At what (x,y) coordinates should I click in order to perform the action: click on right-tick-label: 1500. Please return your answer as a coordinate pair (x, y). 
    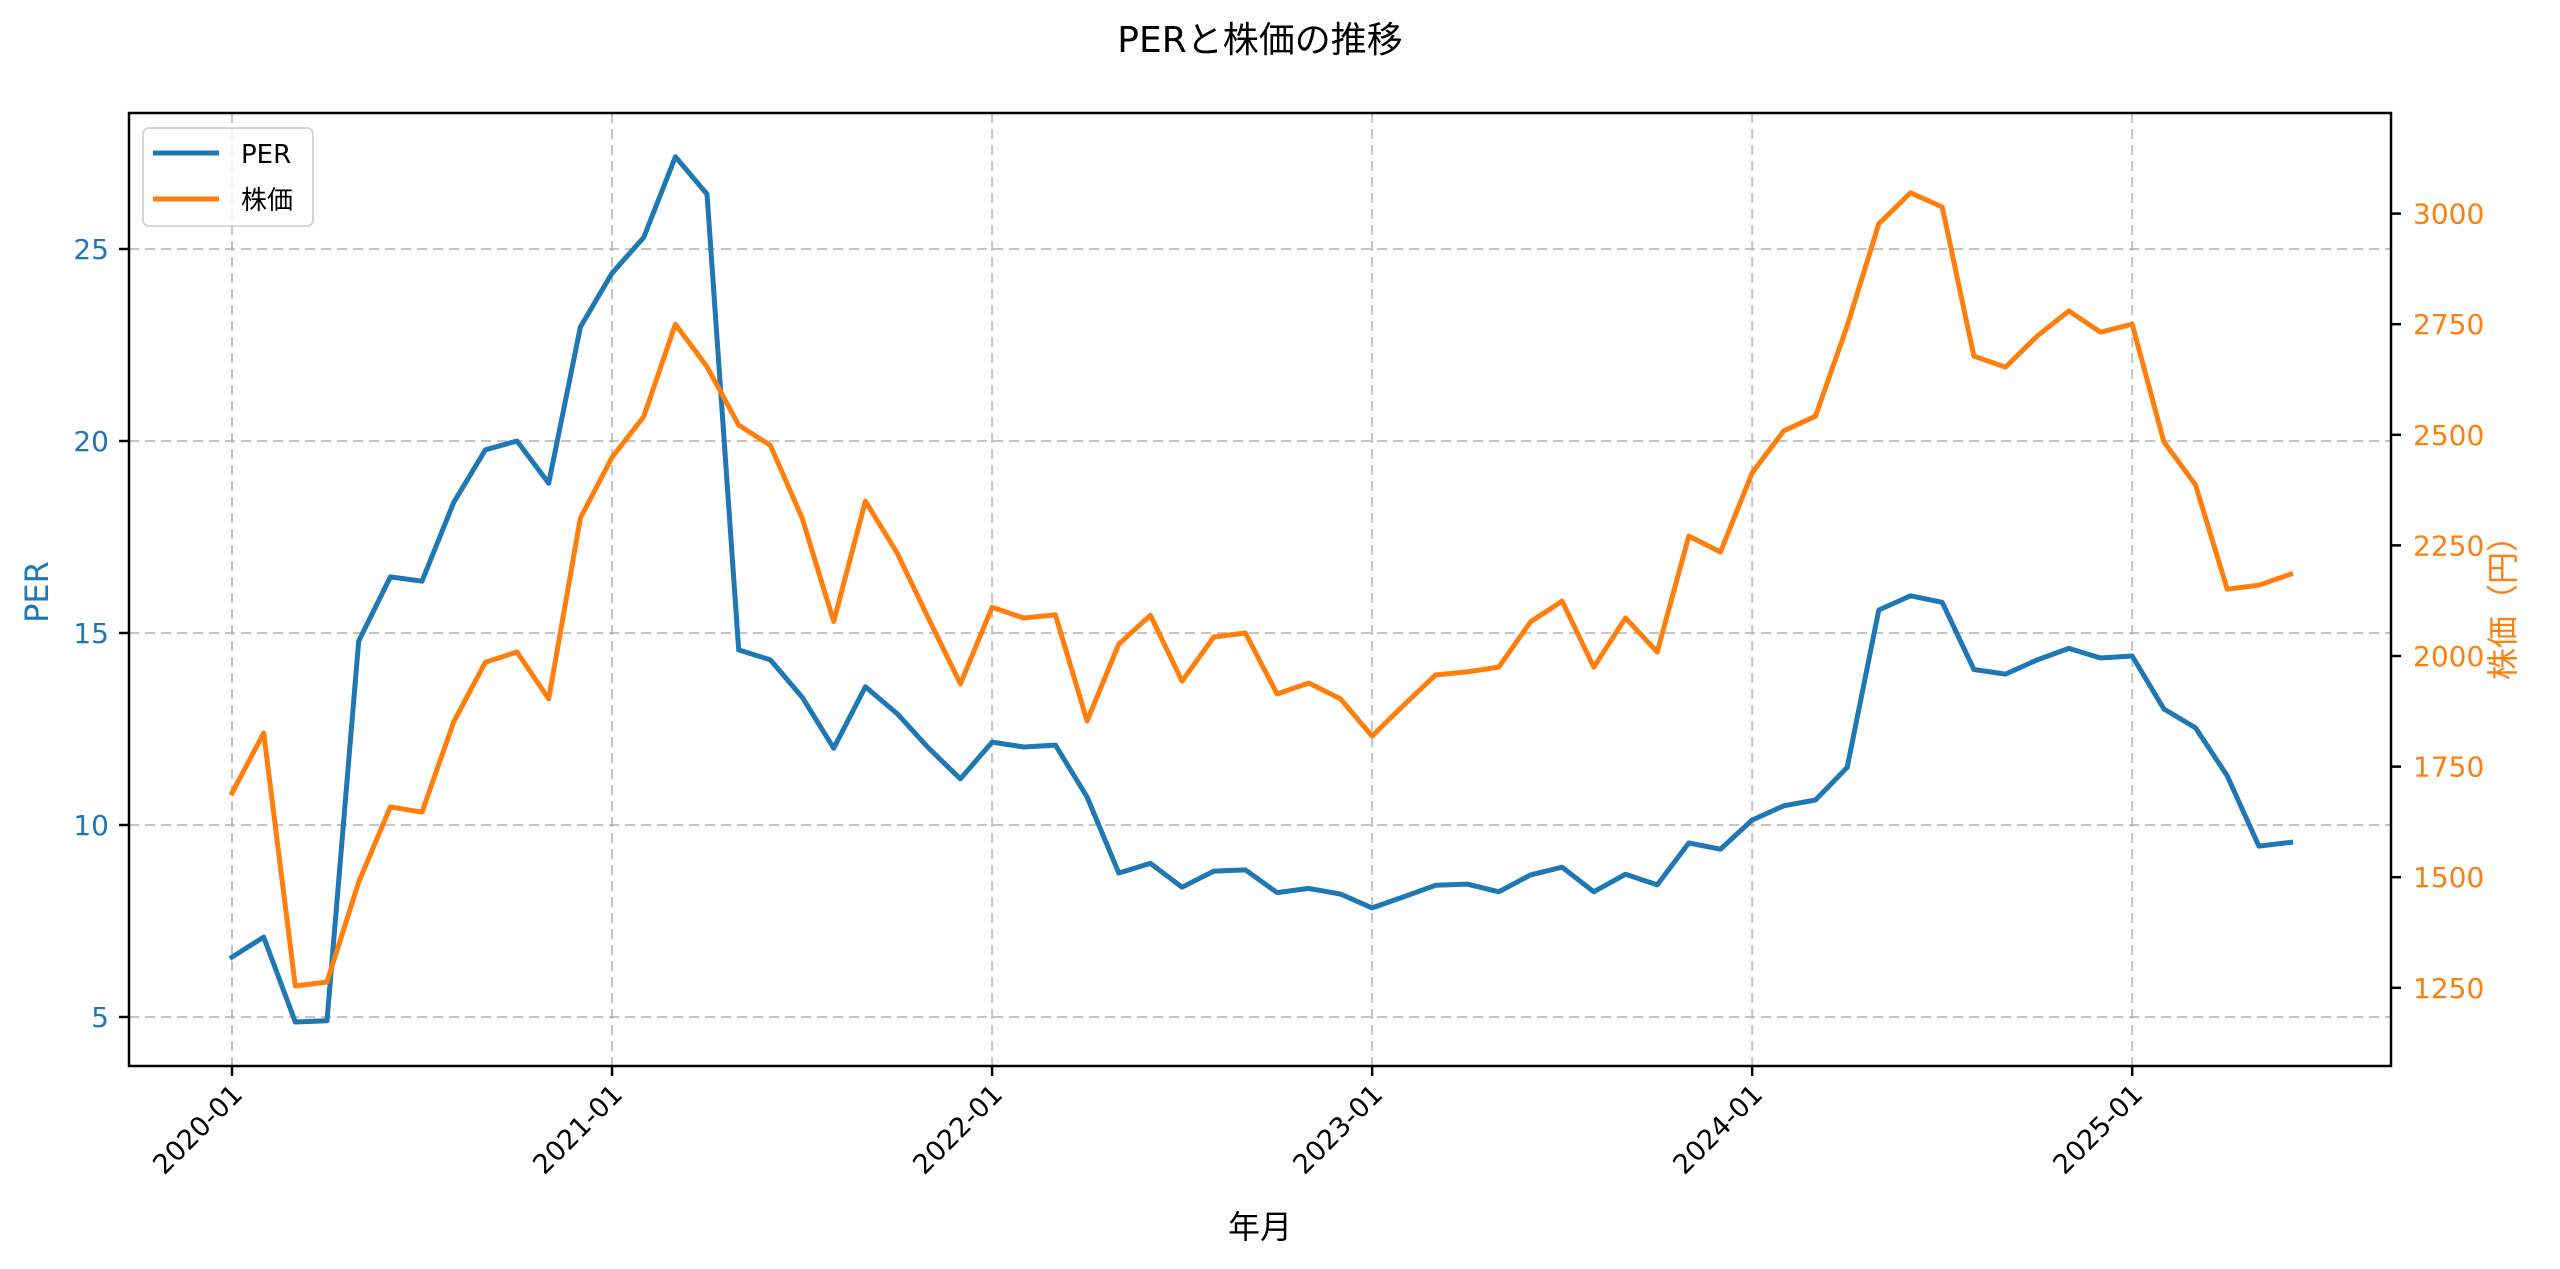
    Looking at the image, I should click on (2448, 877).